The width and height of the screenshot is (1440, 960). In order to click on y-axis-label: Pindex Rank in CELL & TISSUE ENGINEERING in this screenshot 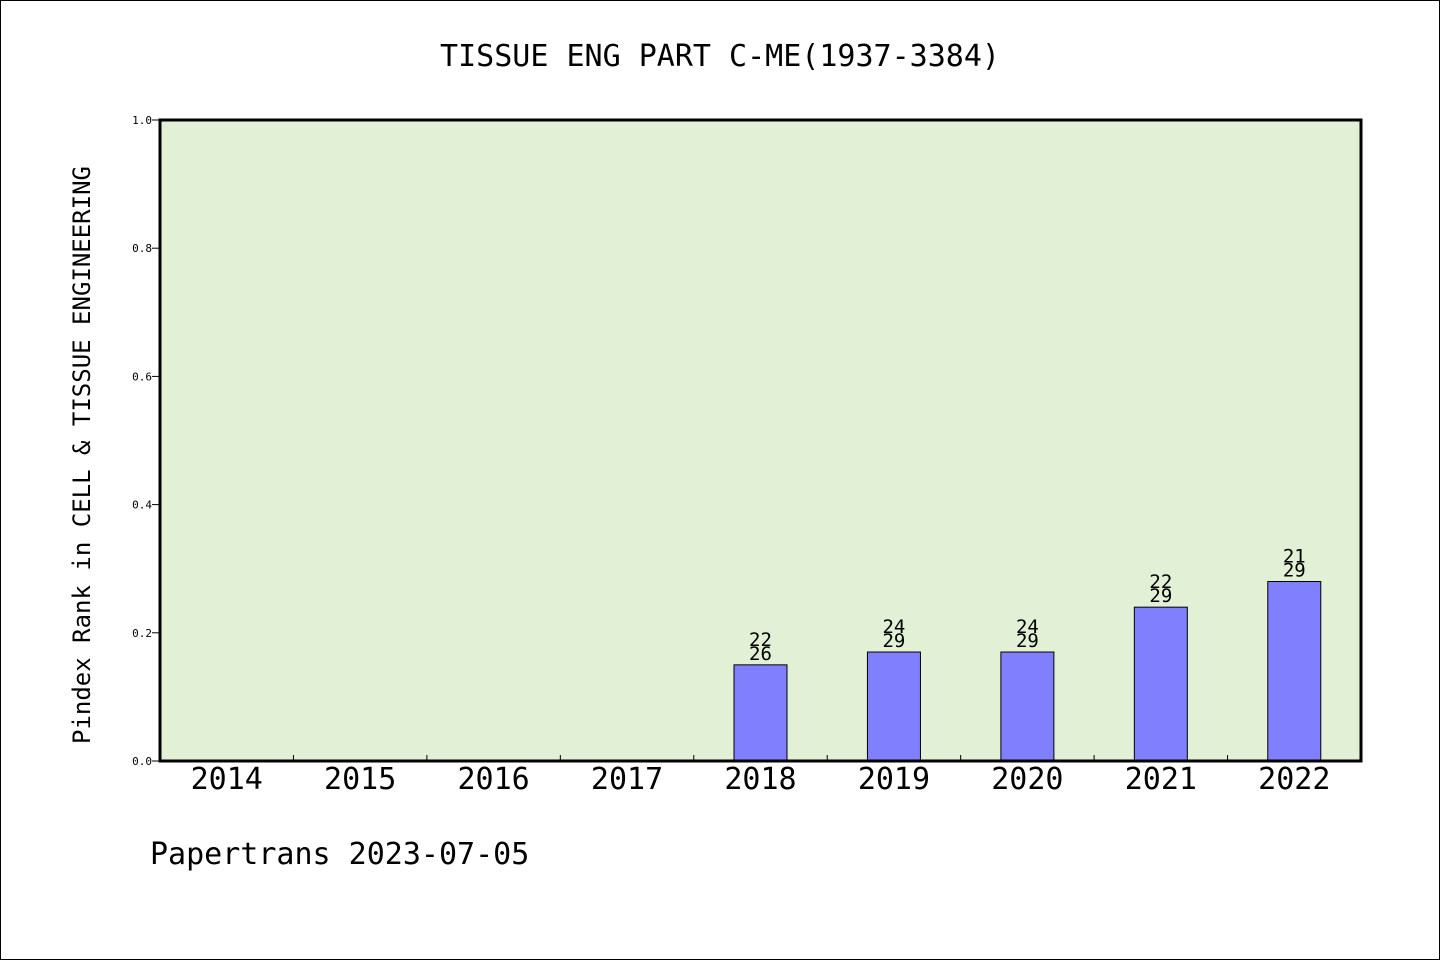, I will do `click(82, 455)`.